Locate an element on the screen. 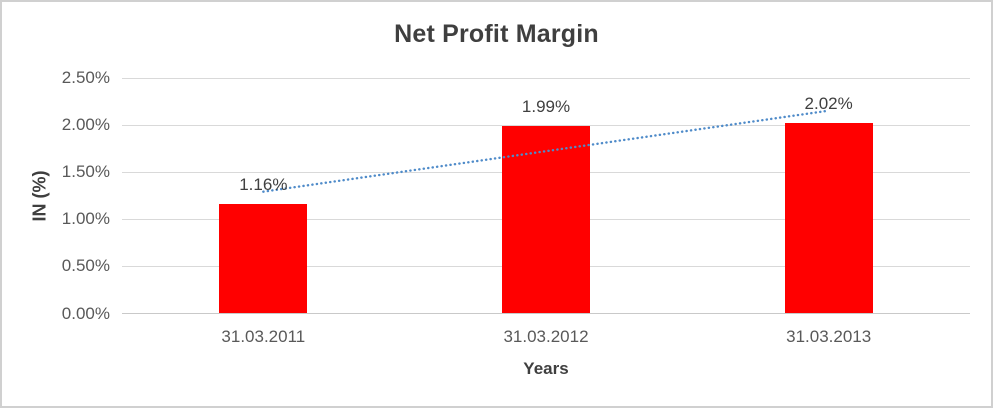 Image resolution: width=993 pixels, height=408 pixels. x-tick-label-2011: 31.03.2011 is located at coordinates (263, 336).